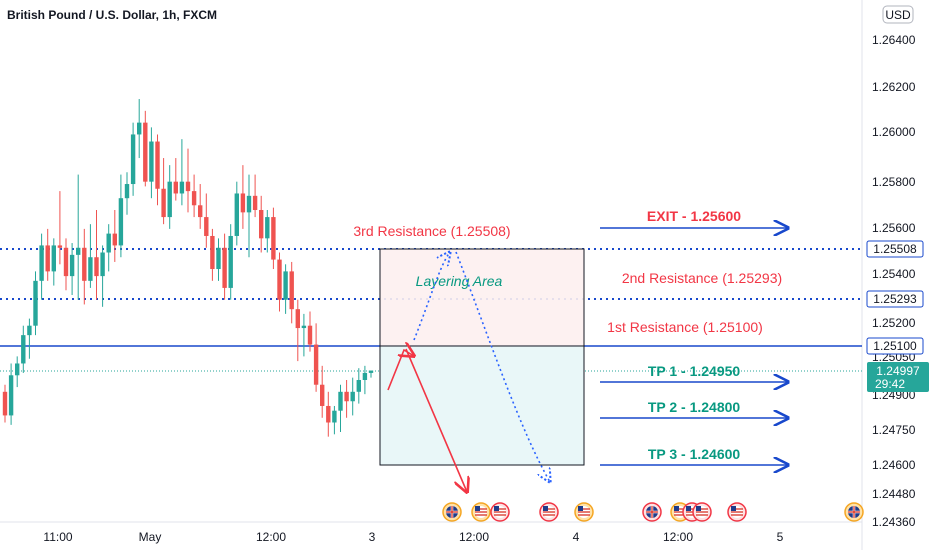  Describe the element at coordinates (890, 384) in the screenshot. I see `bar-countdown: 29:42` at that location.